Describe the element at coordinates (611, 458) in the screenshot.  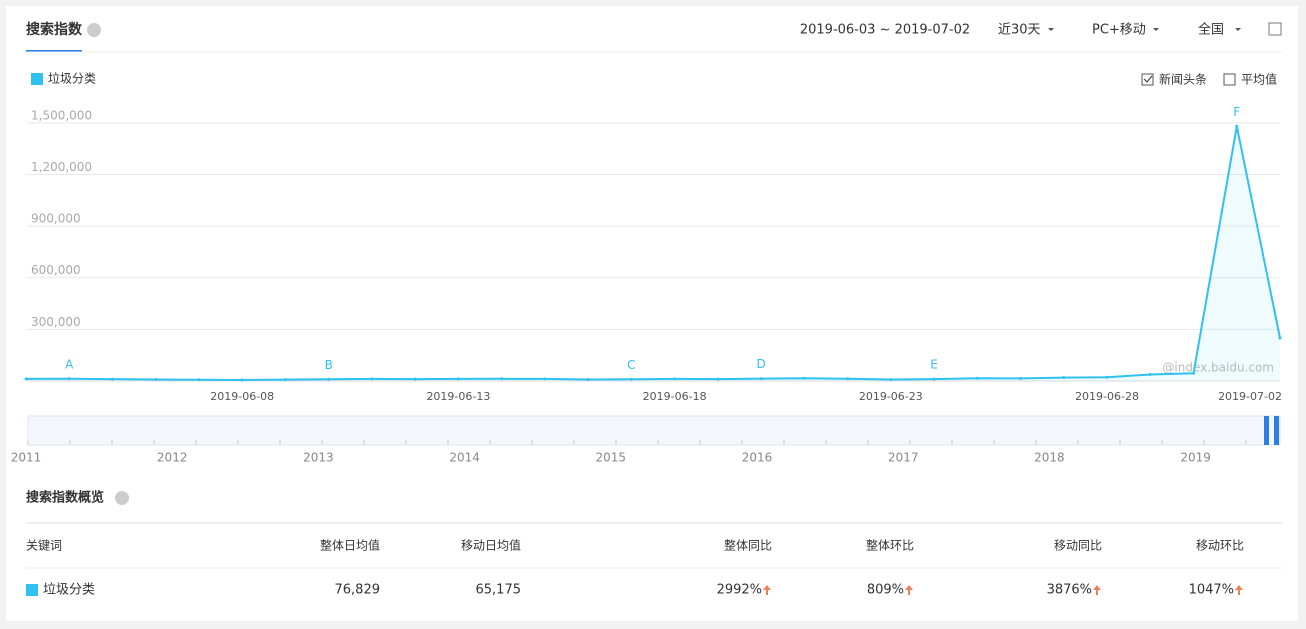
I see `timeline-year: 2015` at that location.